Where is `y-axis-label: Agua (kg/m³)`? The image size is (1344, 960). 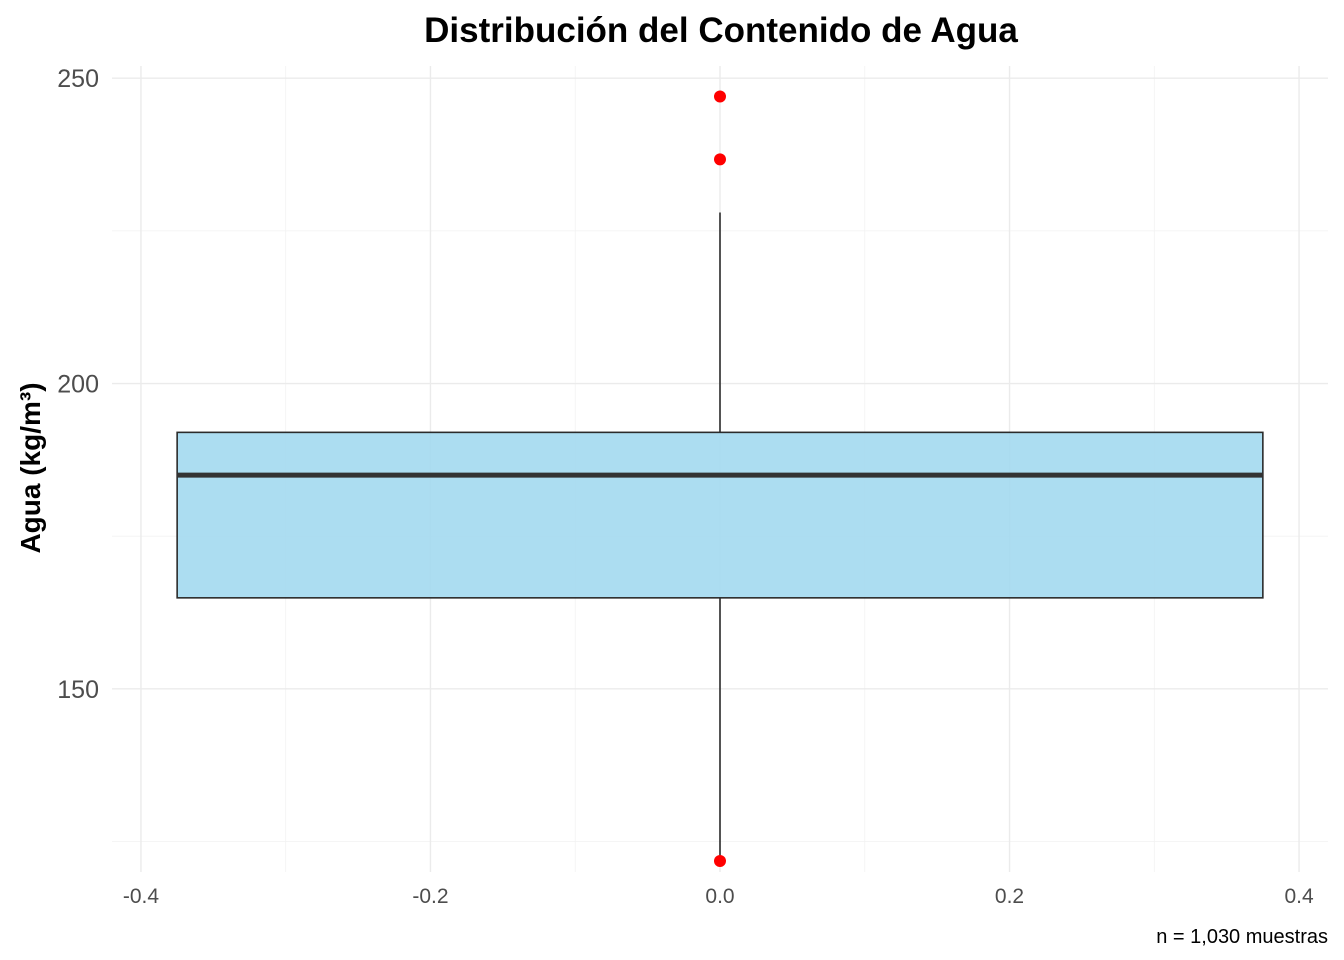
y-axis-label: Agua (kg/m³) is located at coordinates (30, 467).